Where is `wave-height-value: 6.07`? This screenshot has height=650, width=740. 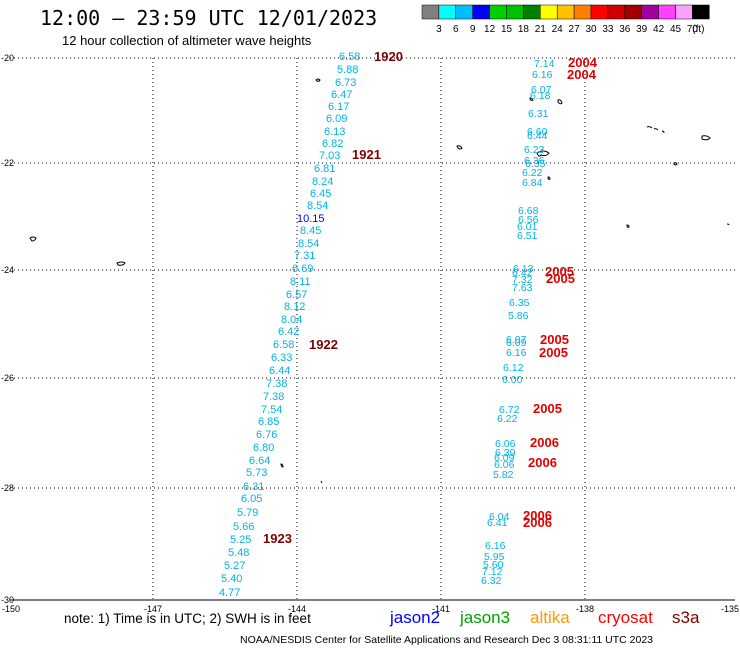
wave-height-value: 6.07 is located at coordinates (541, 90).